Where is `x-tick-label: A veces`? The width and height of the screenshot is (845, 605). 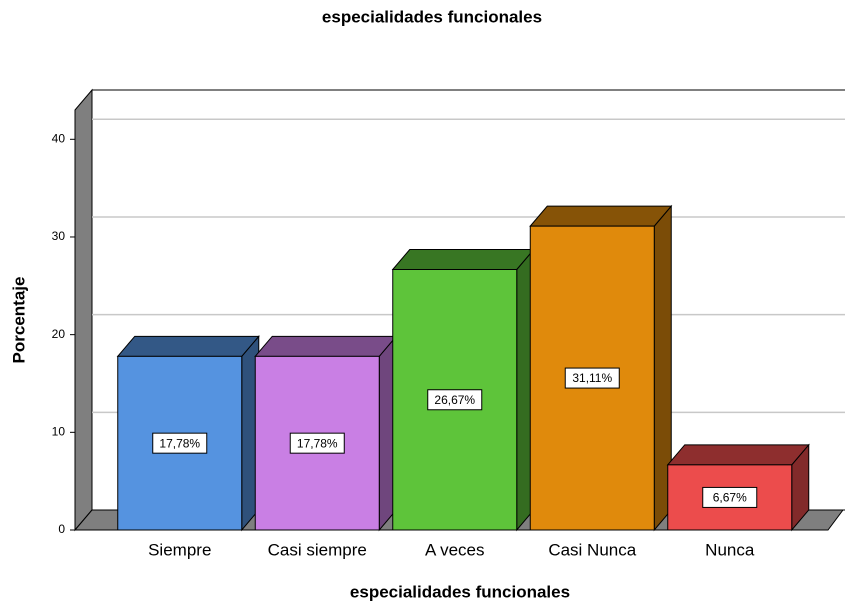
x-tick-label: A veces is located at coordinates (455, 549).